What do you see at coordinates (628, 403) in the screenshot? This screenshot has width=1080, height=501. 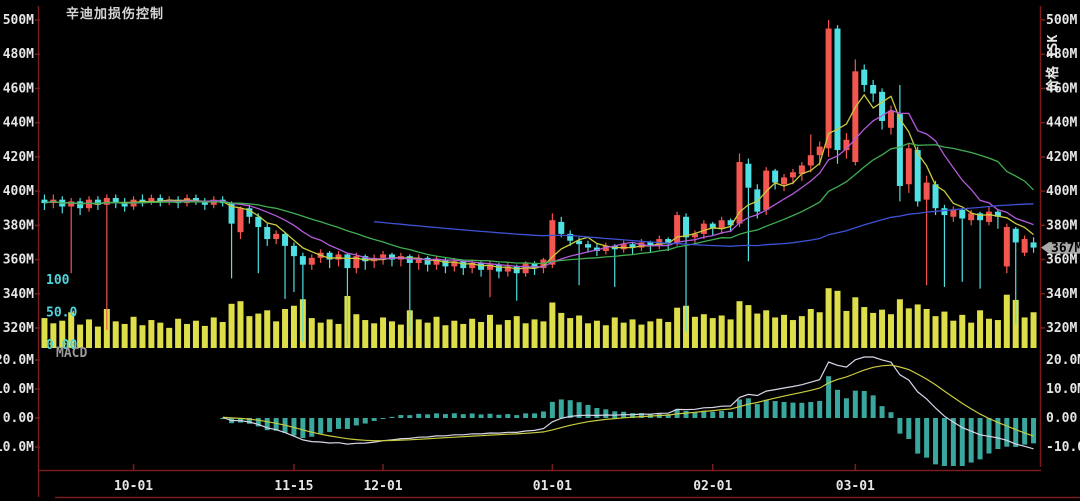 I see `macd-dif-line` at bounding box center [628, 403].